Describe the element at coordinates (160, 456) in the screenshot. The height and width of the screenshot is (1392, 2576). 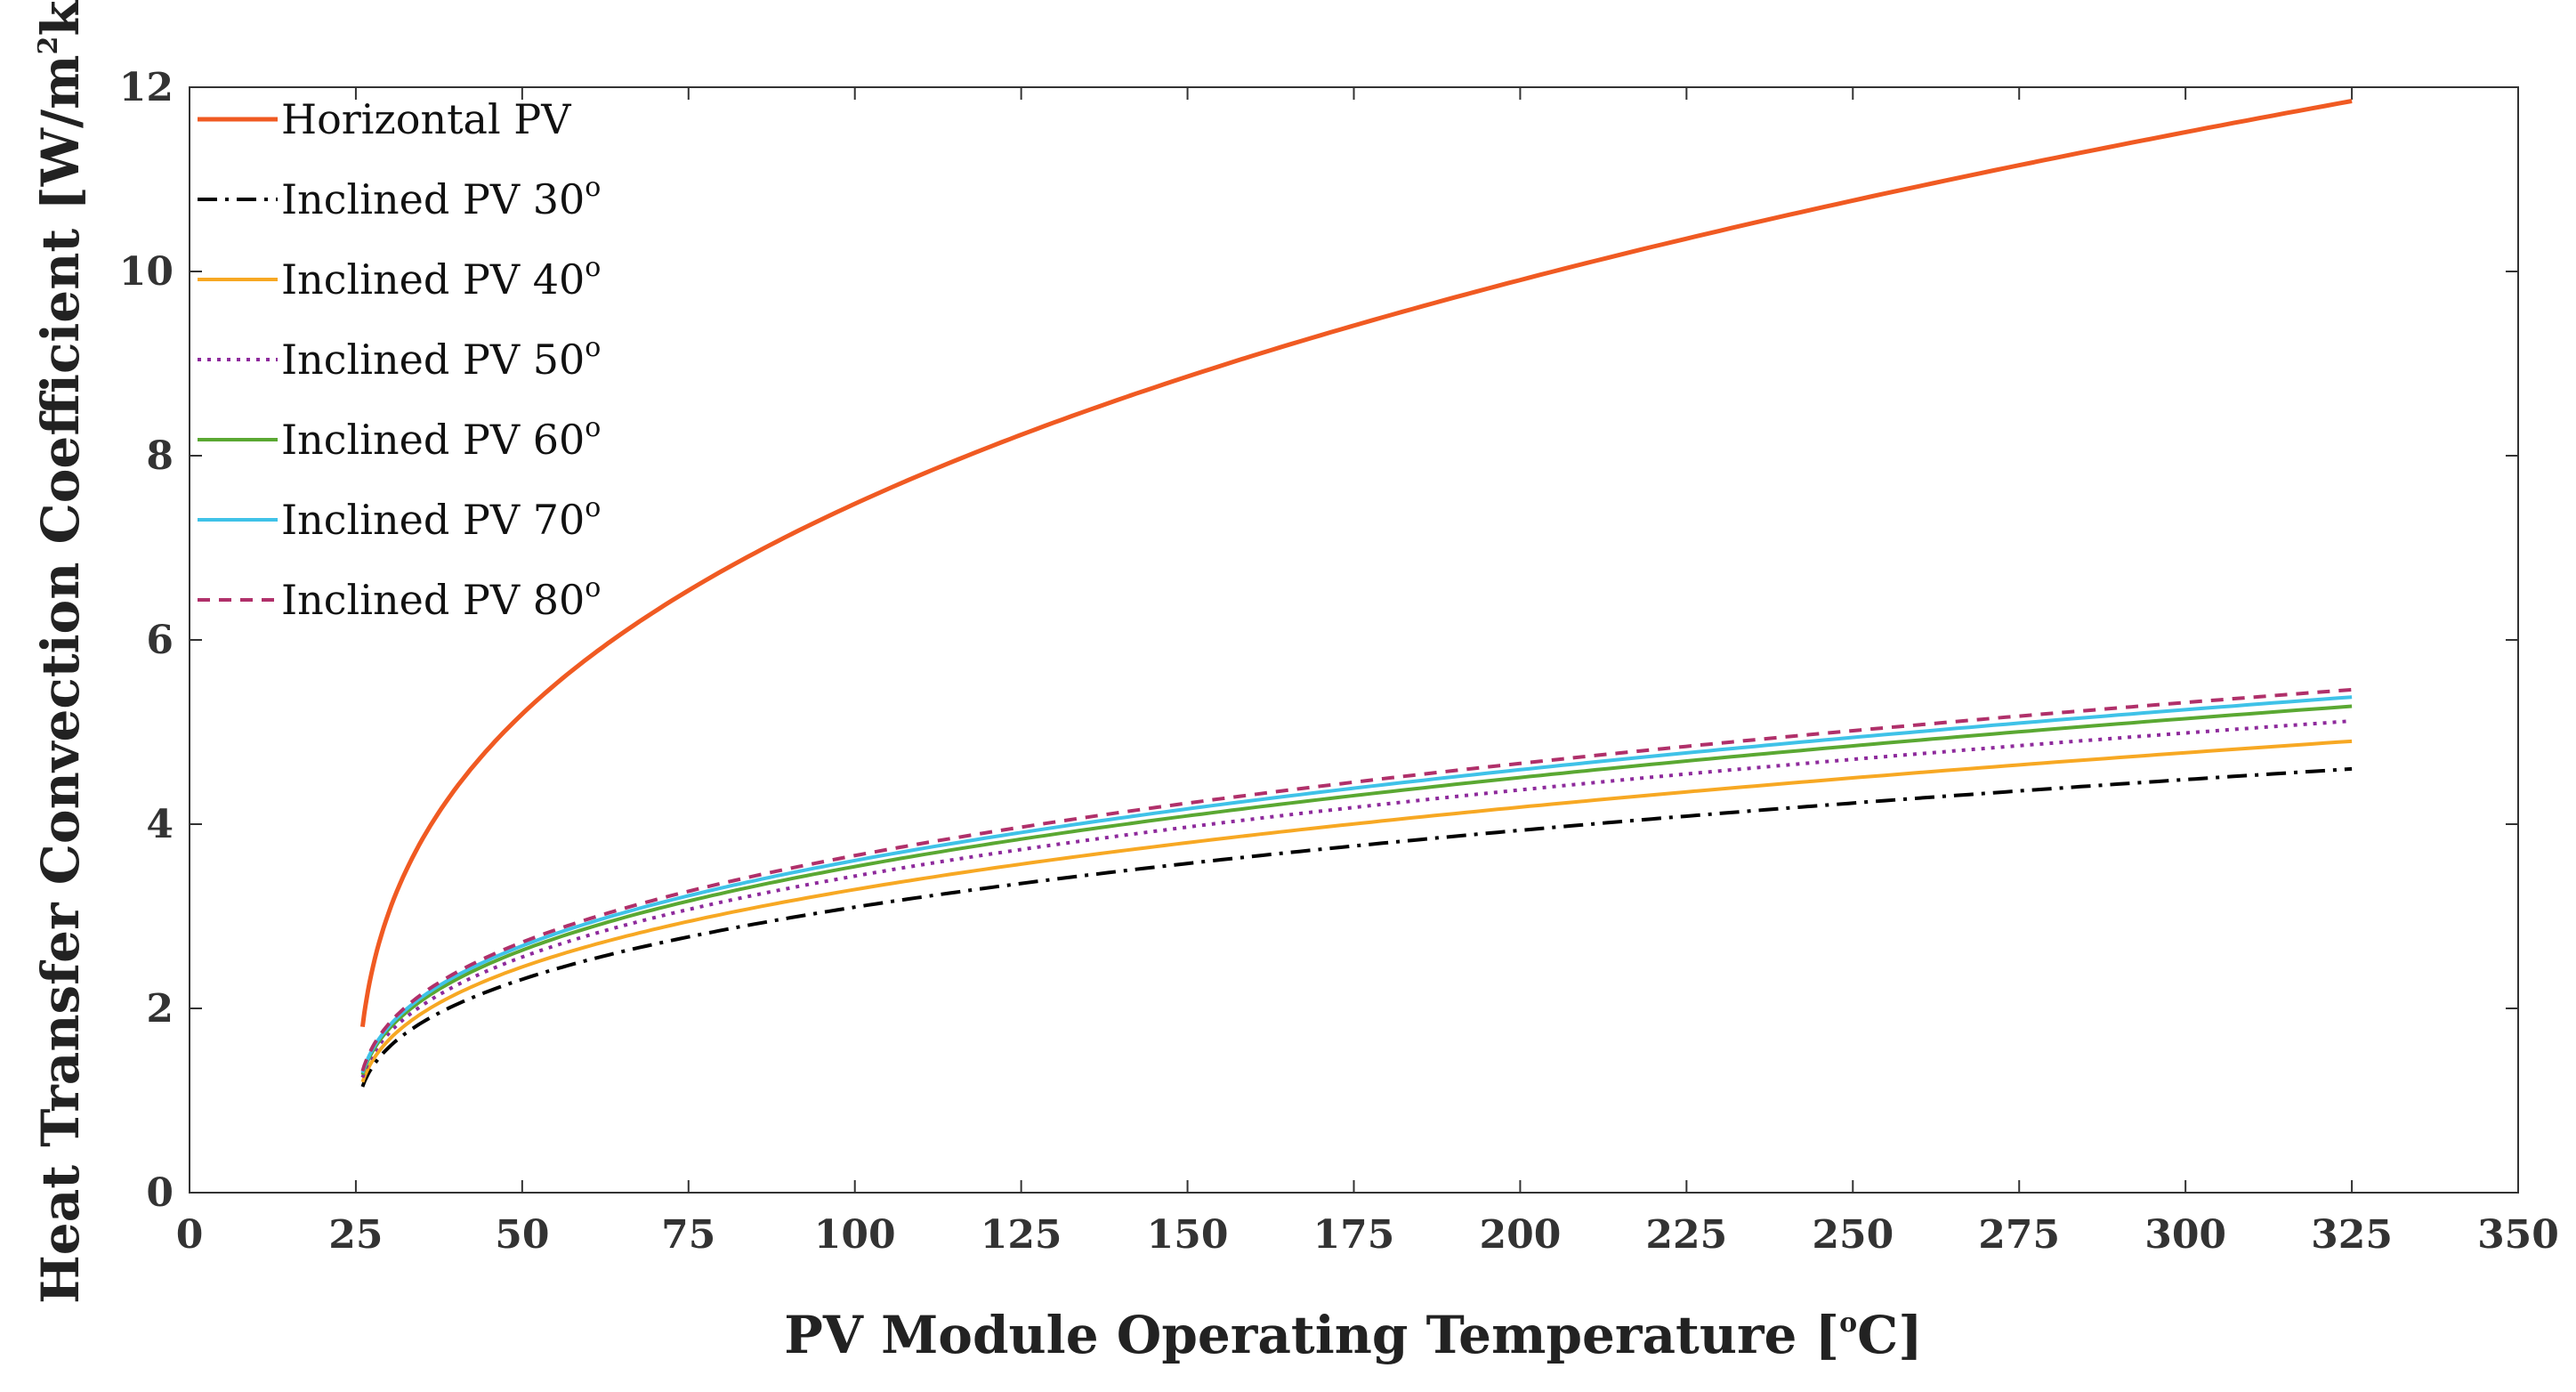
I see `y-tick-label: 8` at that location.